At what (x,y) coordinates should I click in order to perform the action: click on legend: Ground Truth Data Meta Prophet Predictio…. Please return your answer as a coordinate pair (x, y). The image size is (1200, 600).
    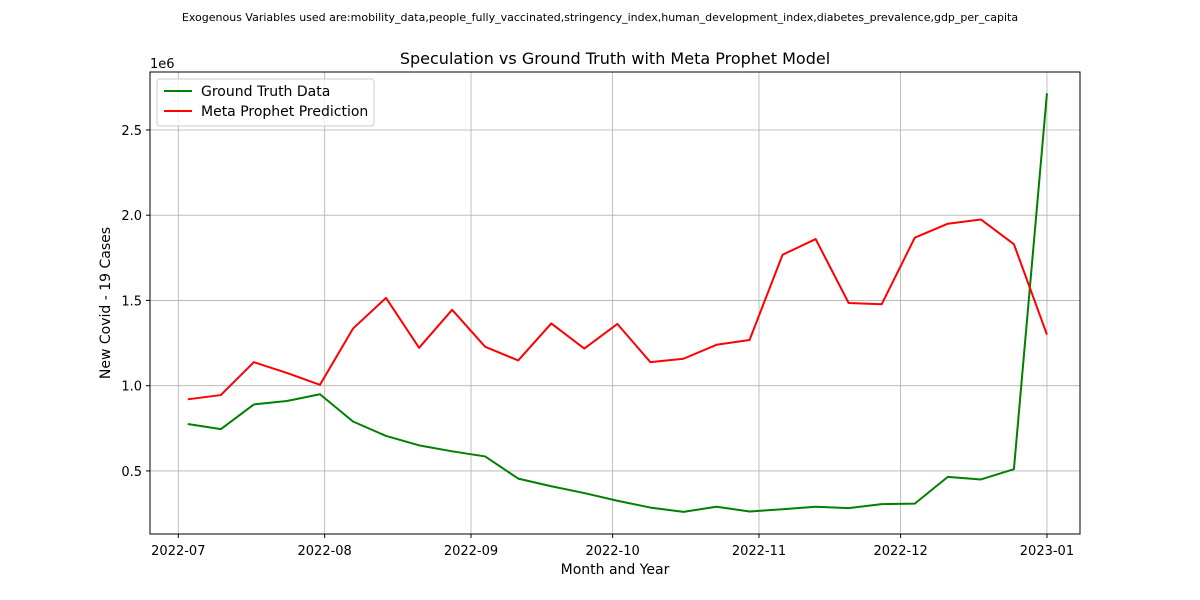
    Looking at the image, I should click on (265, 102).